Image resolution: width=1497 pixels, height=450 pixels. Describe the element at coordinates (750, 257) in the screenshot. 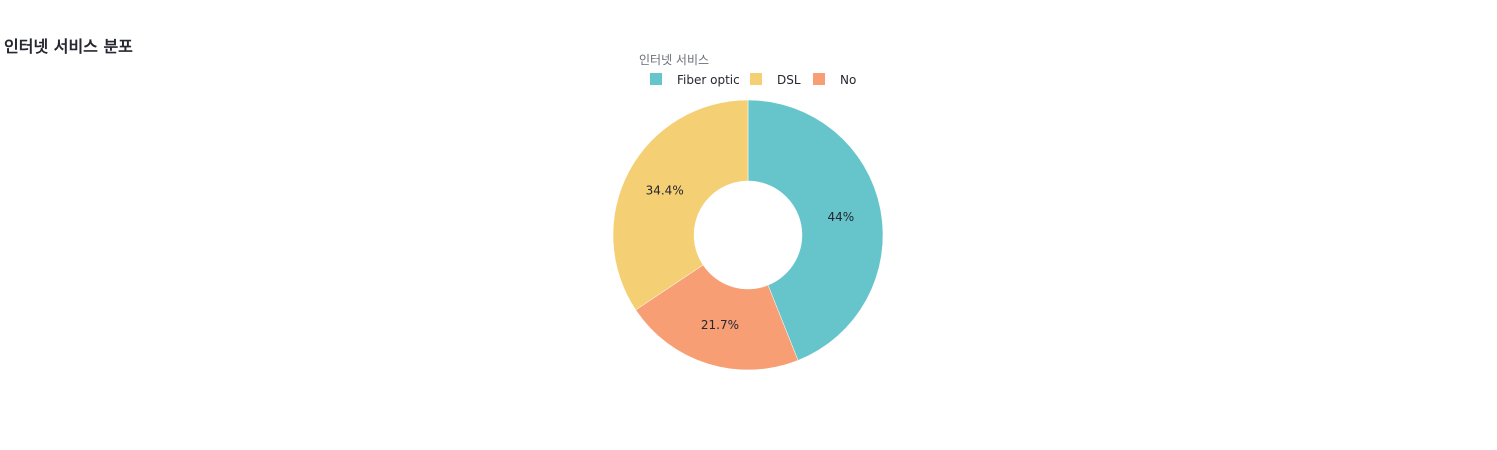

I see `slice-labels: 44% 21.7% 34.4%` at that location.